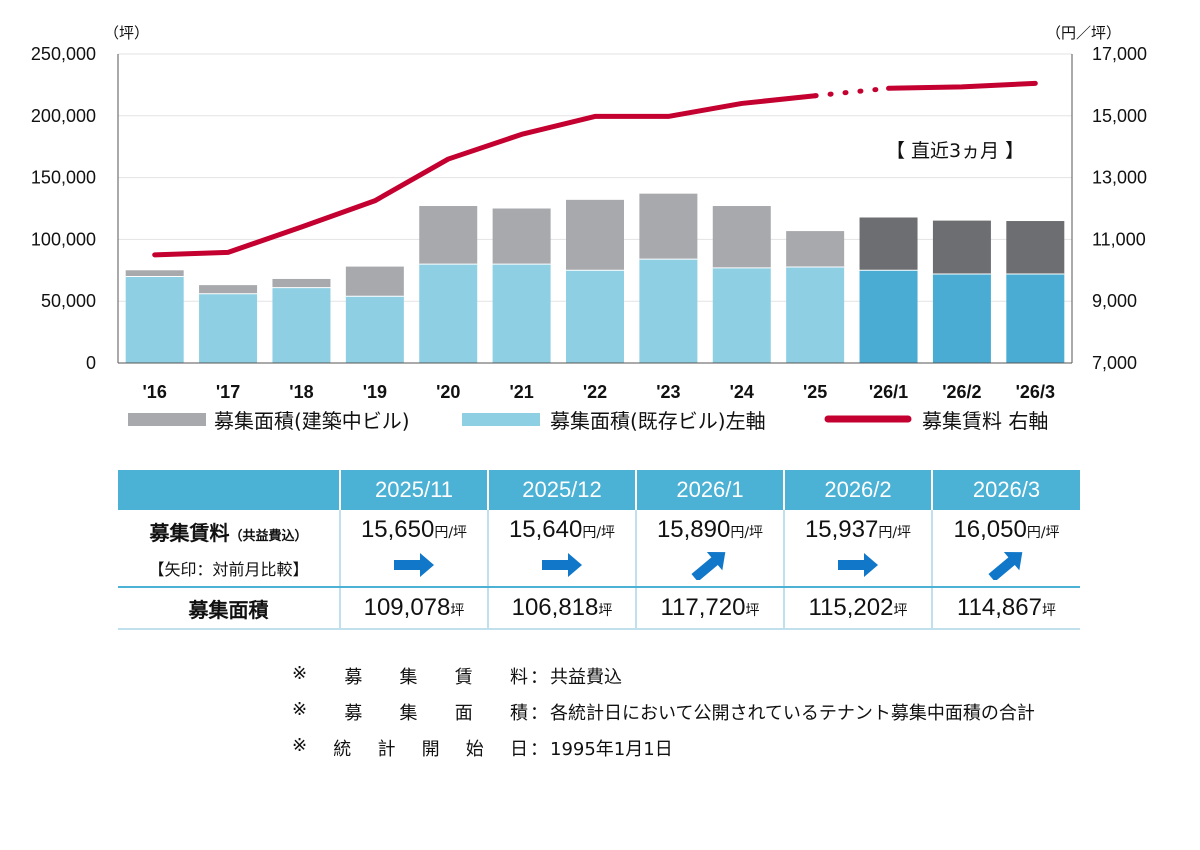  I want to click on rent-value: 15,640, so click(545, 529).